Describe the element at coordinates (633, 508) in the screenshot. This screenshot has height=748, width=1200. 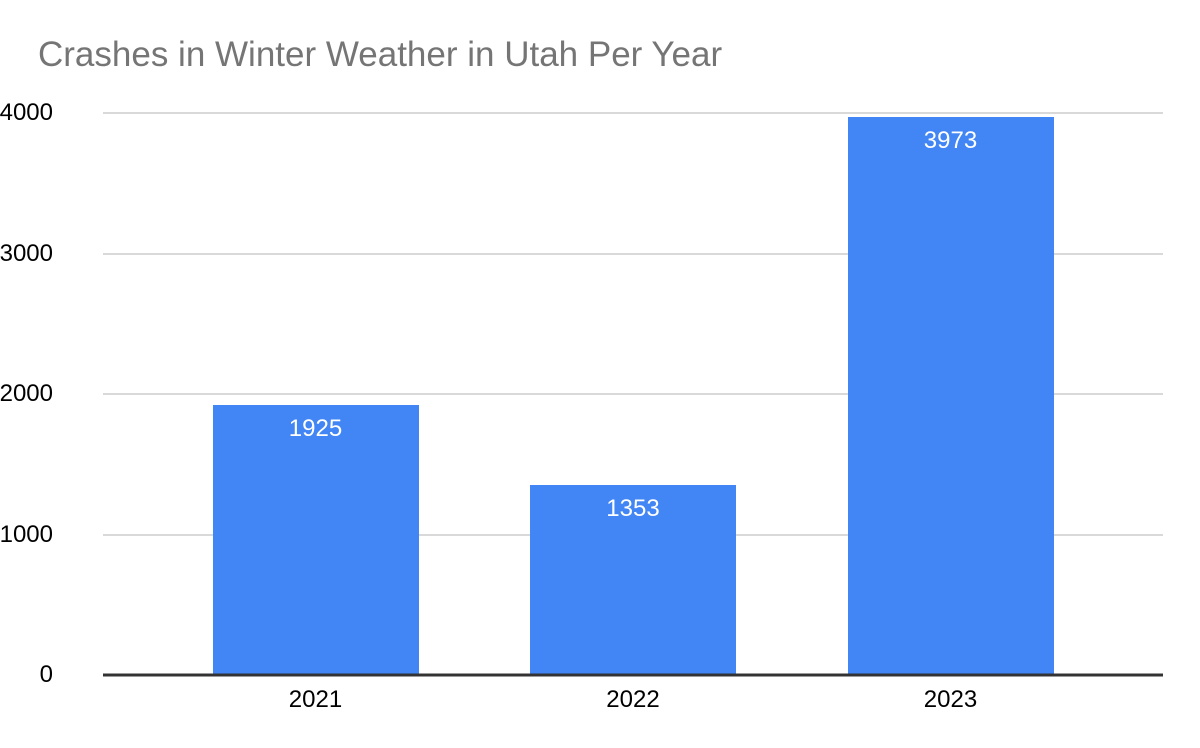
I see `bar-value-label: 1353` at that location.